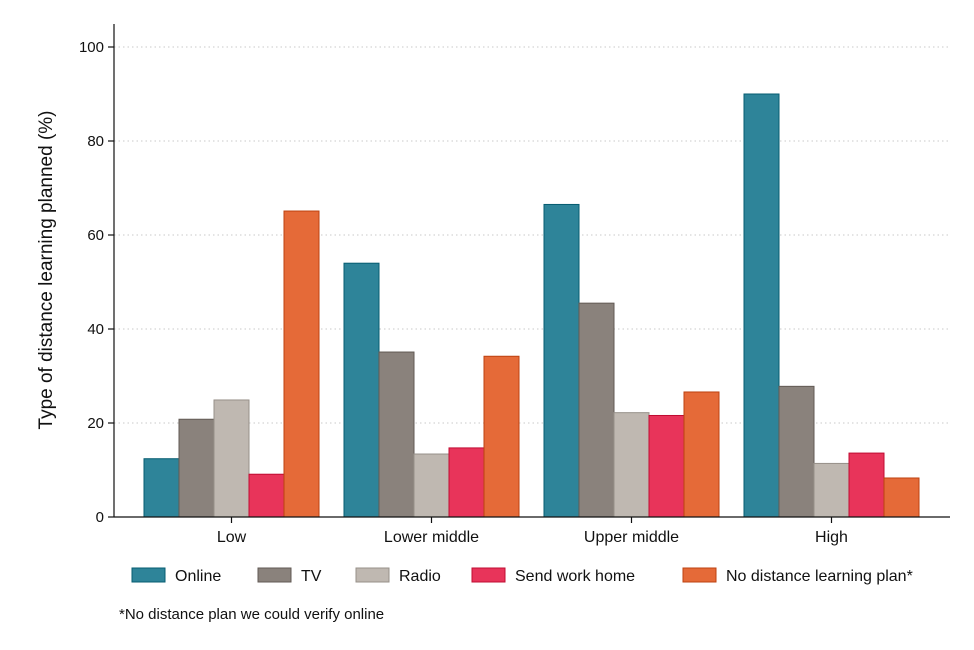 This screenshot has width=974, height=650. I want to click on bar-tv-low, so click(196, 468).